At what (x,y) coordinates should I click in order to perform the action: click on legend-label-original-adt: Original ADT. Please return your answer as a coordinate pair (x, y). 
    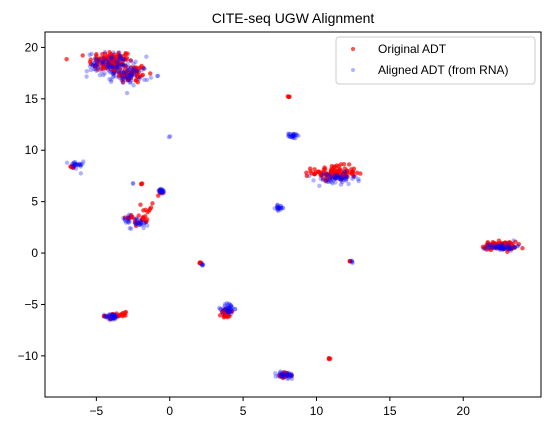
    Looking at the image, I should click on (412, 49).